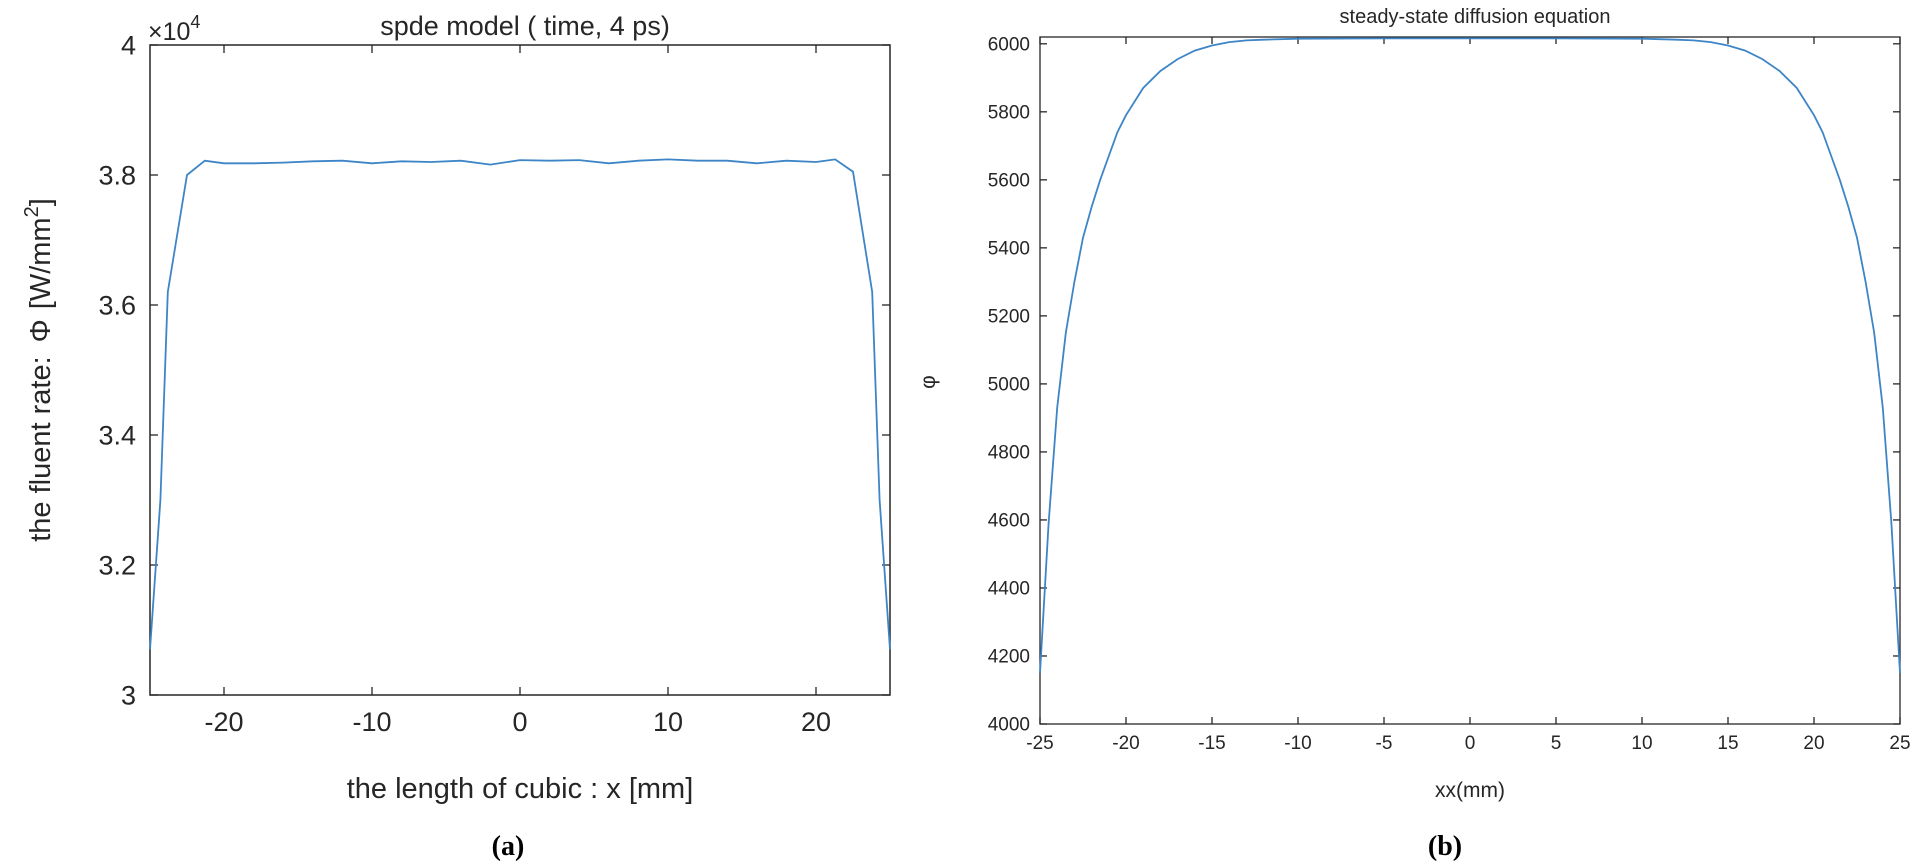 The image size is (1915, 865). What do you see at coordinates (1211, 743) in the screenshot?
I see `x-tick-label: -15` at bounding box center [1211, 743].